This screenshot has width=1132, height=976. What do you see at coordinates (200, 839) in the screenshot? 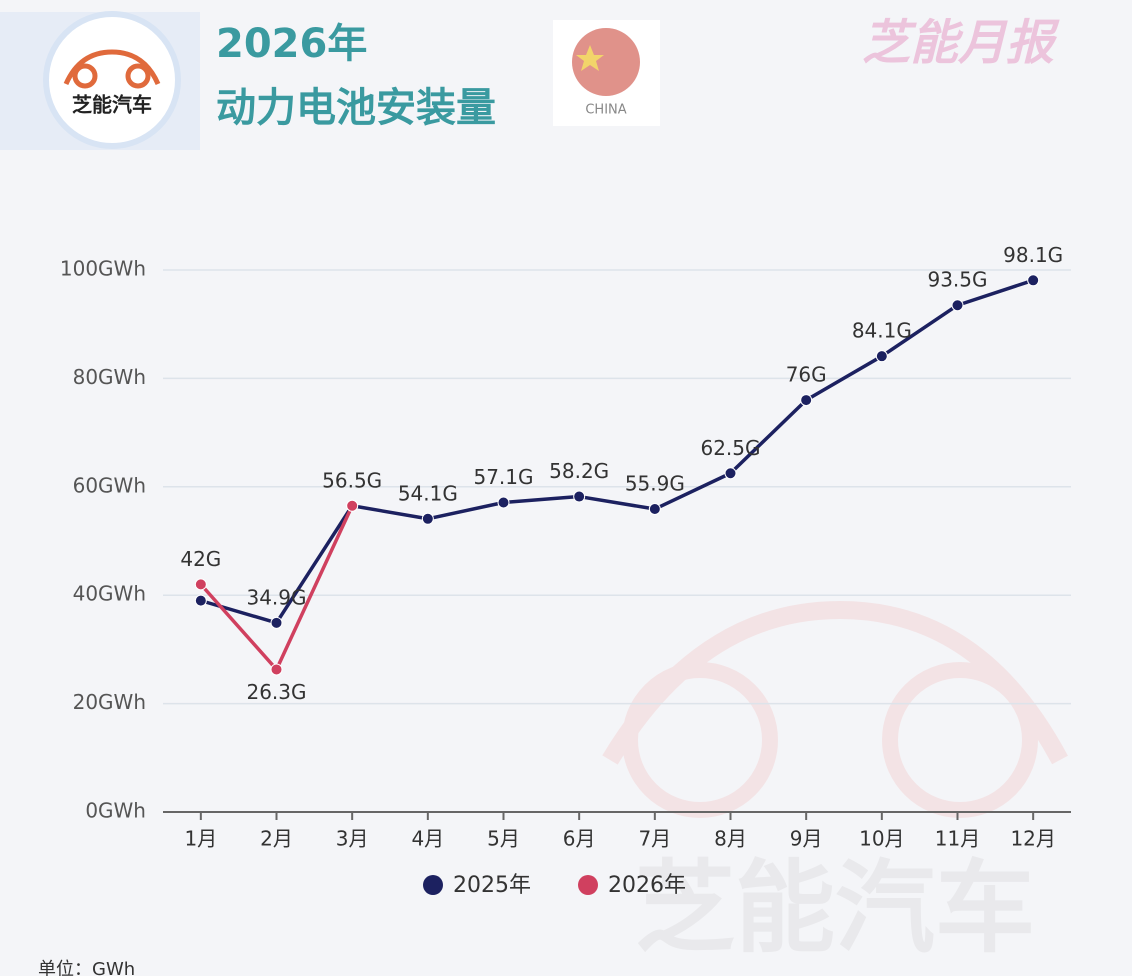
I see `x-tick-label: 1月` at bounding box center [200, 839].